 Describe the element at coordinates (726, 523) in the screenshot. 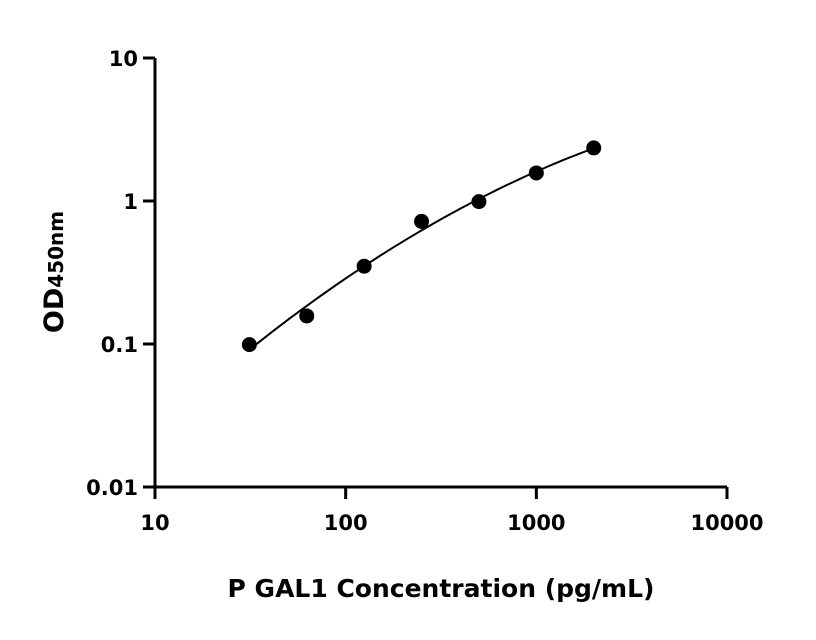

I see `x-tick-label: 10000` at that location.